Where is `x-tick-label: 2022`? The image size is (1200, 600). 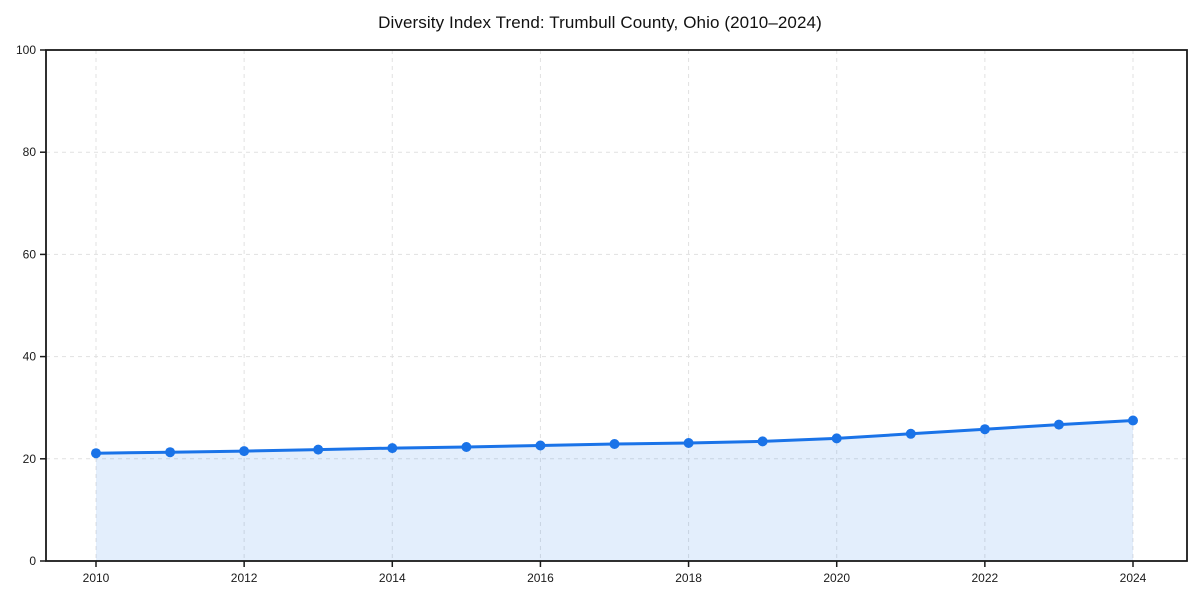
x-tick-label: 2022 is located at coordinates (985, 578).